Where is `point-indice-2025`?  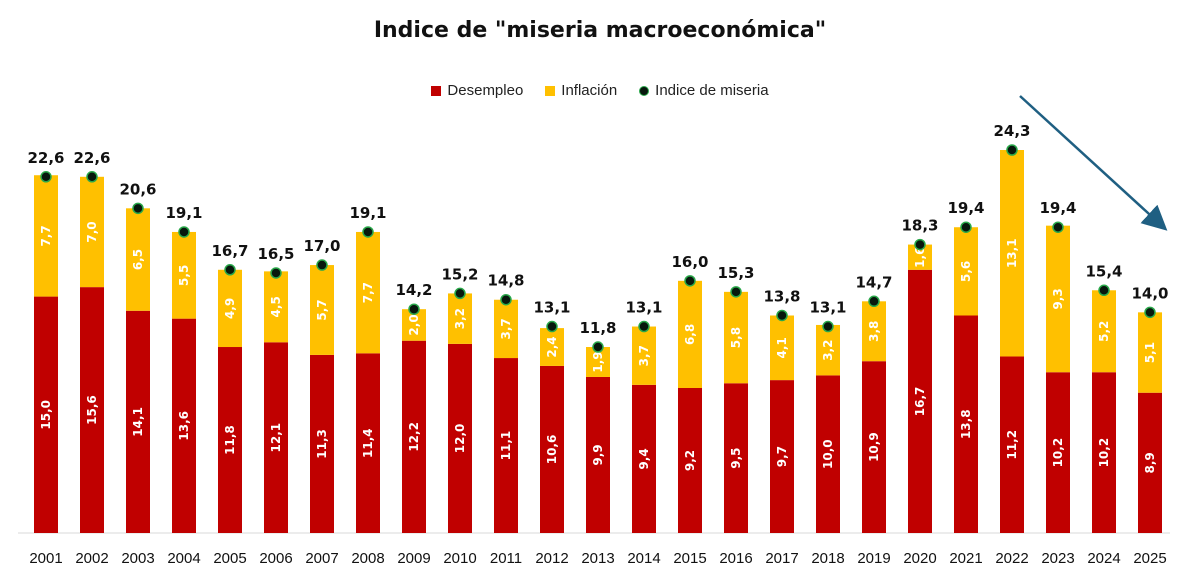 point-indice-2025 is located at coordinates (1150, 312).